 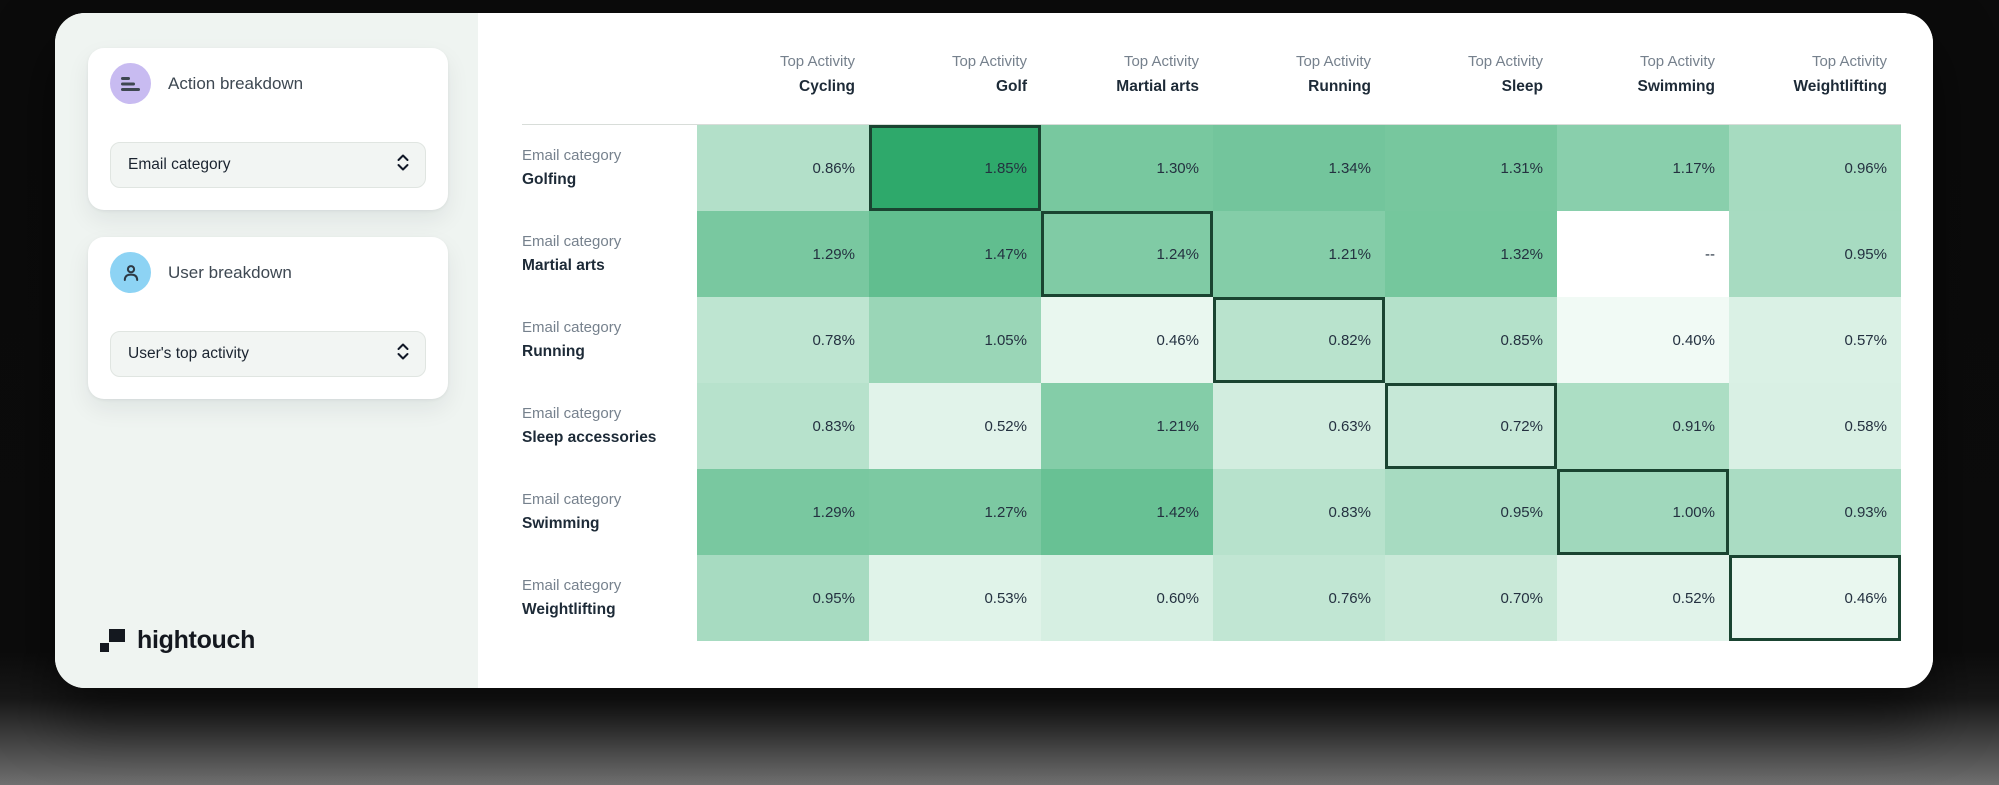 What do you see at coordinates (609, 426) in the screenshot?
I see `row-header: Email category Sleep accessories` at bounding box center [609, 426].